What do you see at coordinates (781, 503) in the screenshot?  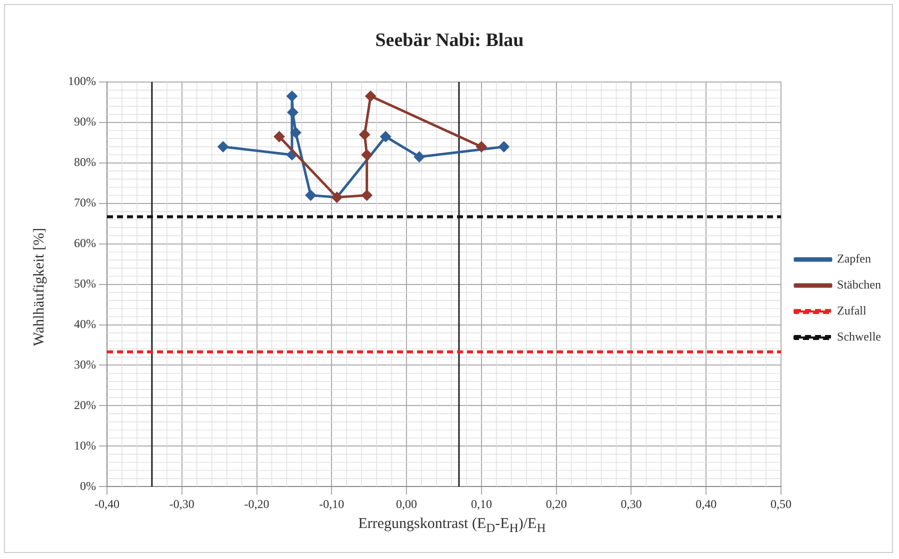 I see `x-tick-label: 0,50` at bounding box center [781, 503].